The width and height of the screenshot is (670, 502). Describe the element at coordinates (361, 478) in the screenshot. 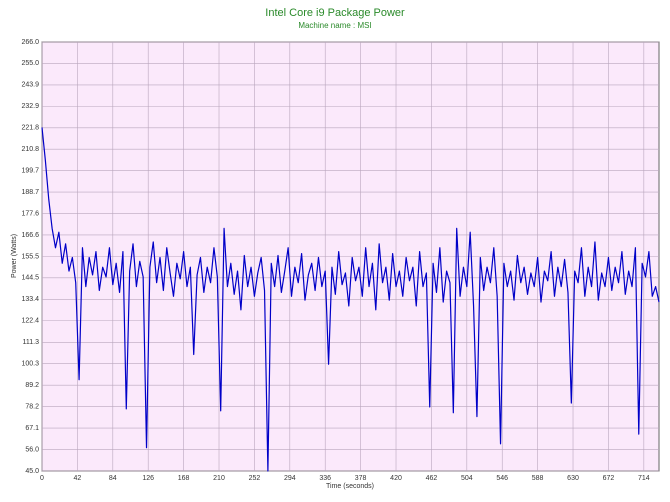

I see `x-tick-label: 378` at that location.